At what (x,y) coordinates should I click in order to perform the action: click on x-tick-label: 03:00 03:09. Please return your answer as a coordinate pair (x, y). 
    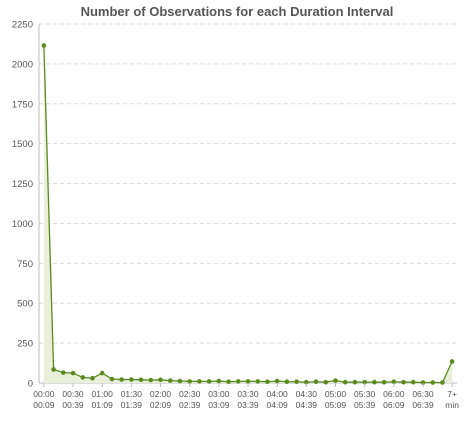
    Looking at the image, I should click on (219, 399).